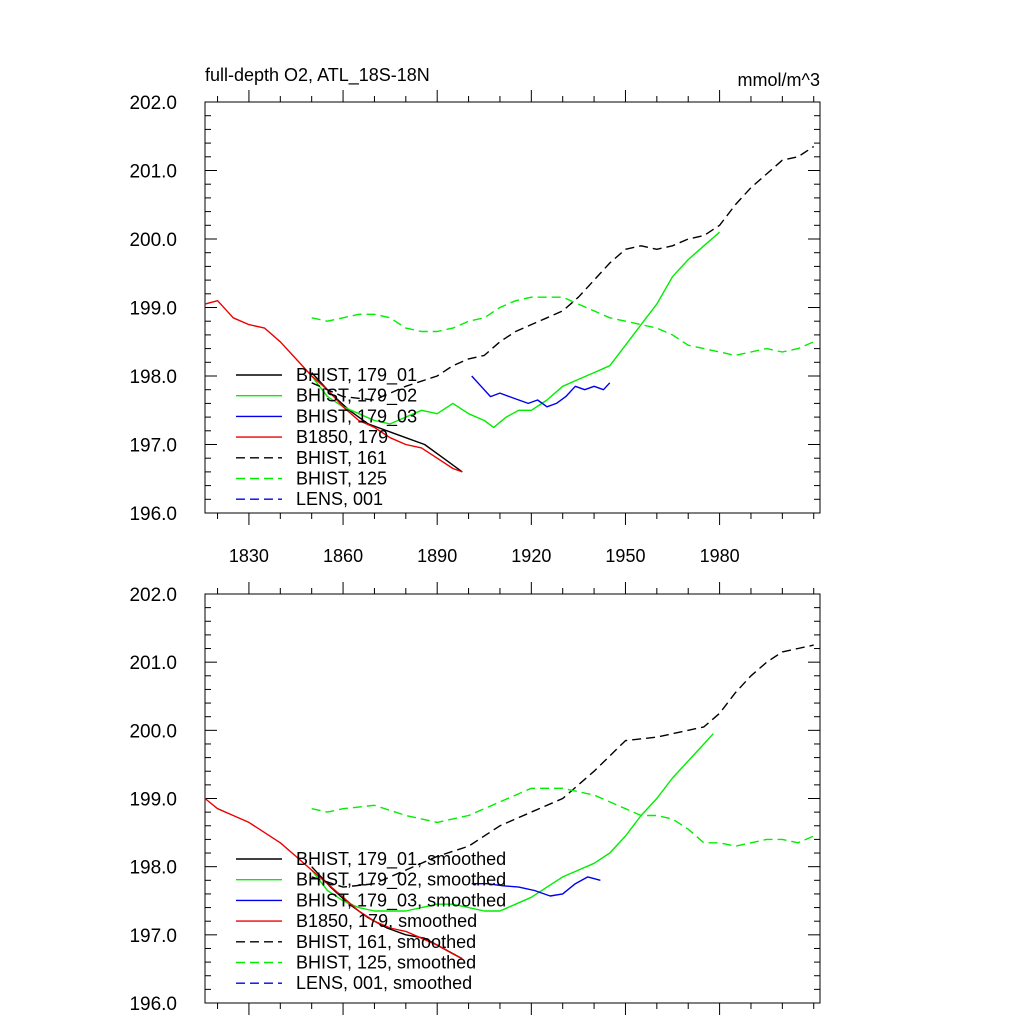 The image size is (1024, 1024). I want to click on legend-label: BHIST, 179_01, so click(356, 375).